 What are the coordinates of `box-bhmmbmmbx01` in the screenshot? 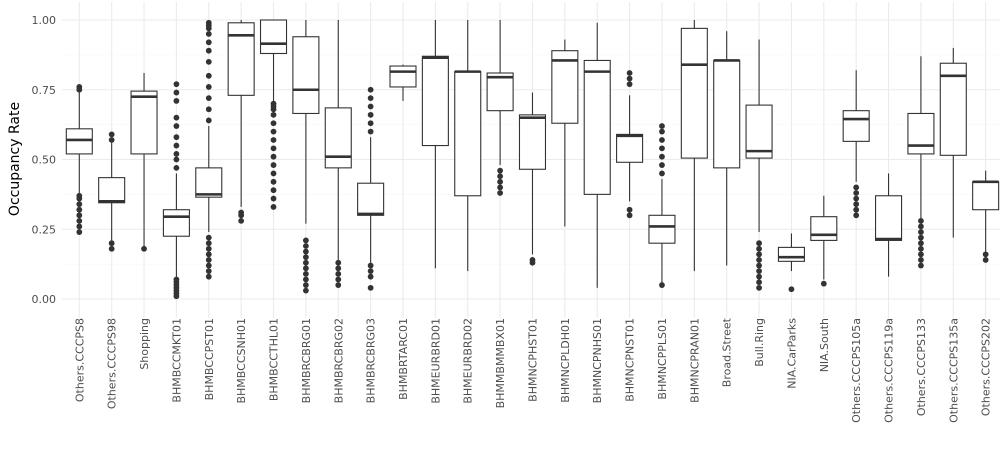 It's located at (500, 108).